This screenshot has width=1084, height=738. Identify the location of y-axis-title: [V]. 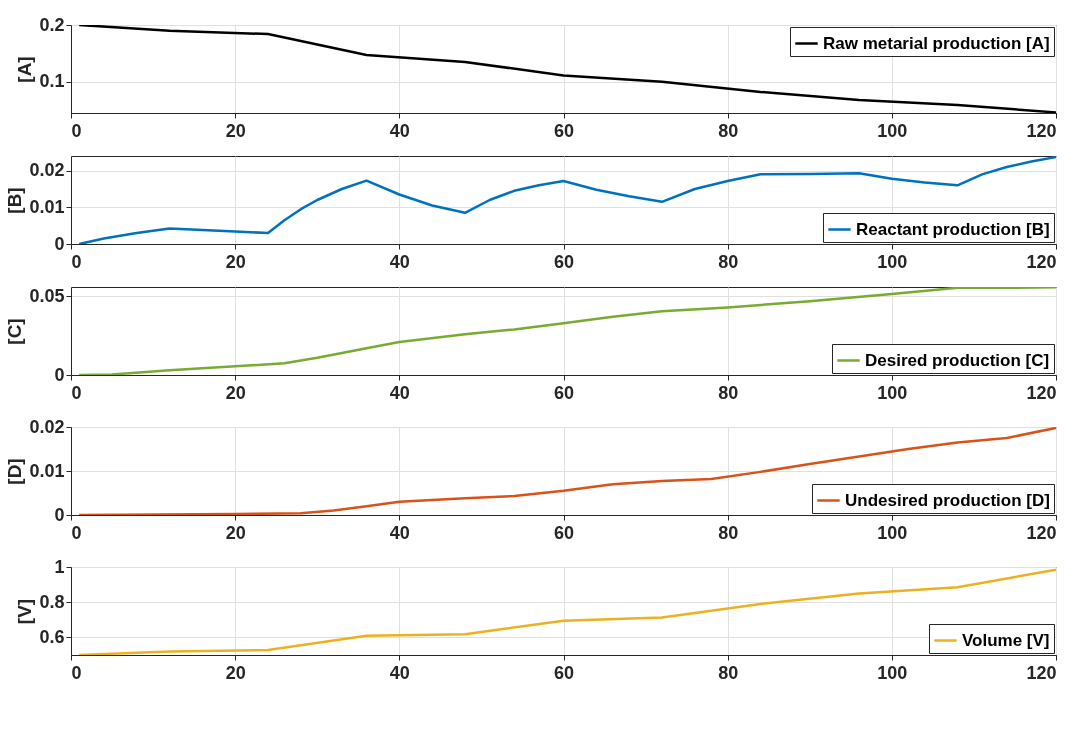
(25, 611).